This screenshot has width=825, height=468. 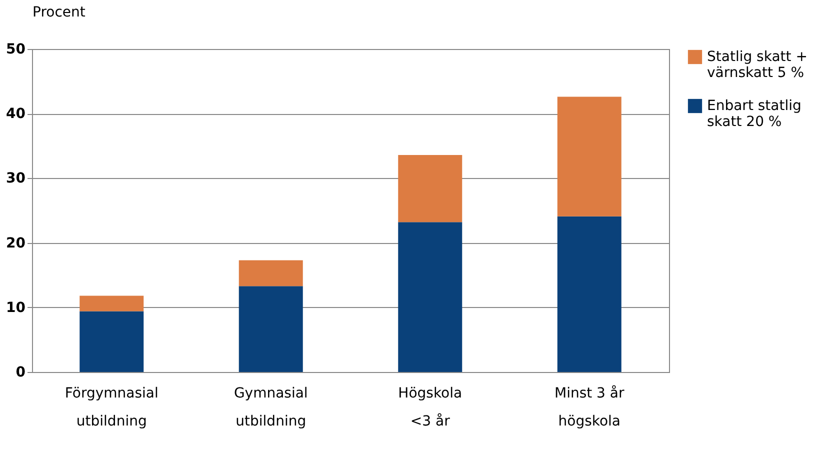 I want to click on y-tick-label: 30, so click(x=16, y=178).